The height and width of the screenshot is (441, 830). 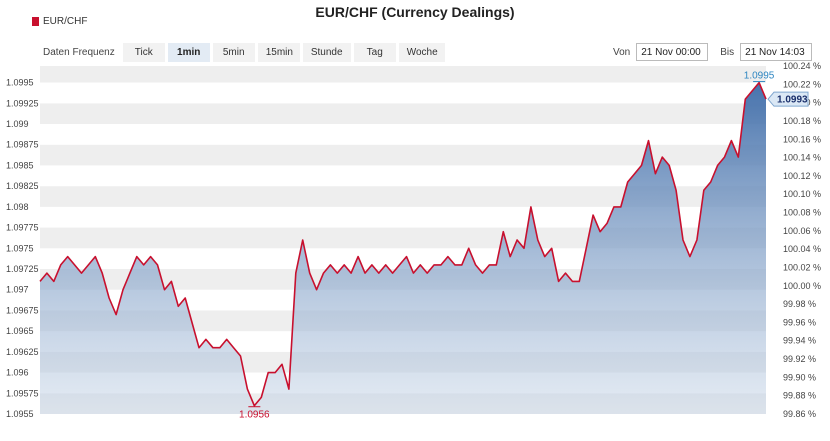 I want to click on y-tick-label: 1.09725, so click(x=22, y=269).